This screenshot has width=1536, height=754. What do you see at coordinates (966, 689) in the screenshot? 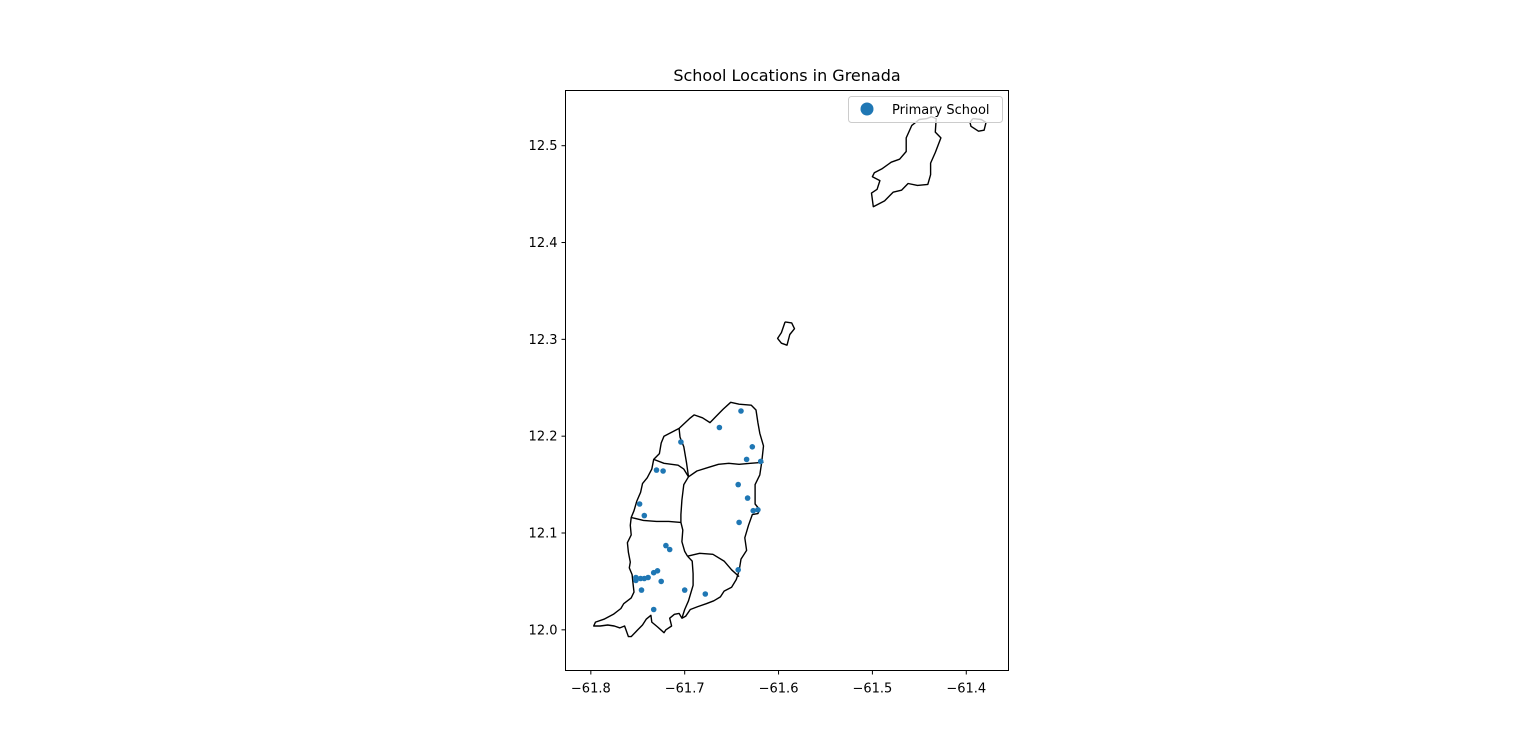
I see `x-tick-label: −61.4` at bounding box center [966, 689].